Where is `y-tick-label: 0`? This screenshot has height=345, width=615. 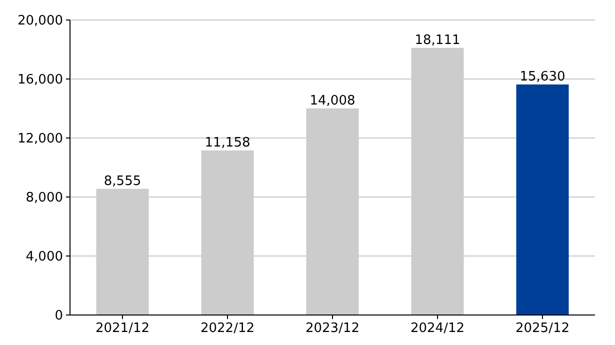 y-tick-label: 0 is located at coordinates (58, 316).